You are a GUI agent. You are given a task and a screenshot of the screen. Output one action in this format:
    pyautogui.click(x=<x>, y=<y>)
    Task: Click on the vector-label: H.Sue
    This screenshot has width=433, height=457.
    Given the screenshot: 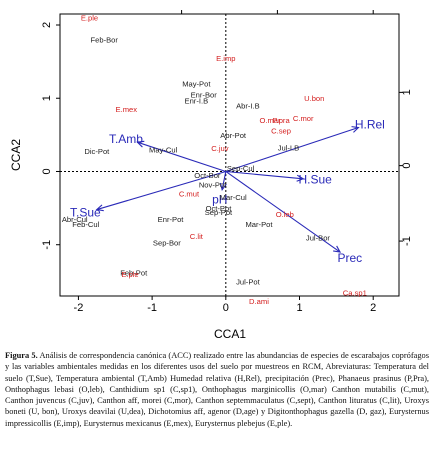 What is the action you would take?
    pyautogui.click(x=315, y=180)
    